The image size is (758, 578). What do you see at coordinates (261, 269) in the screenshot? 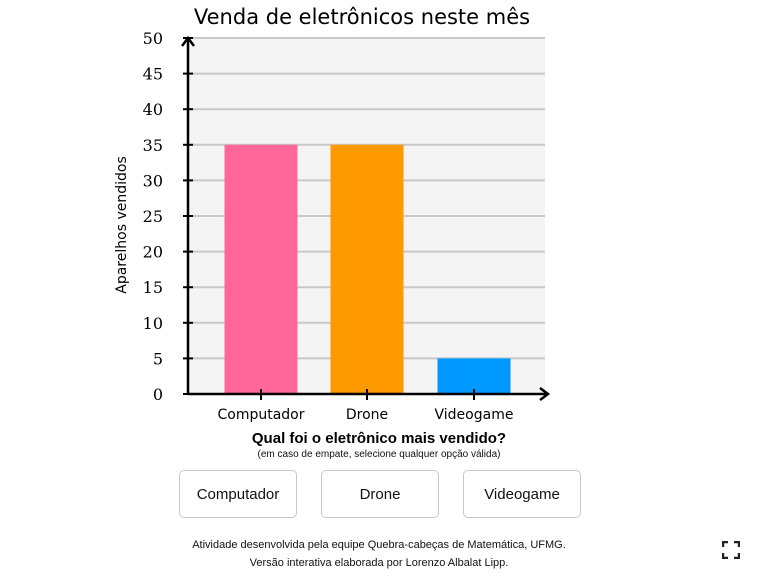
I see `bar-computador` at bounding box center [261, 269].